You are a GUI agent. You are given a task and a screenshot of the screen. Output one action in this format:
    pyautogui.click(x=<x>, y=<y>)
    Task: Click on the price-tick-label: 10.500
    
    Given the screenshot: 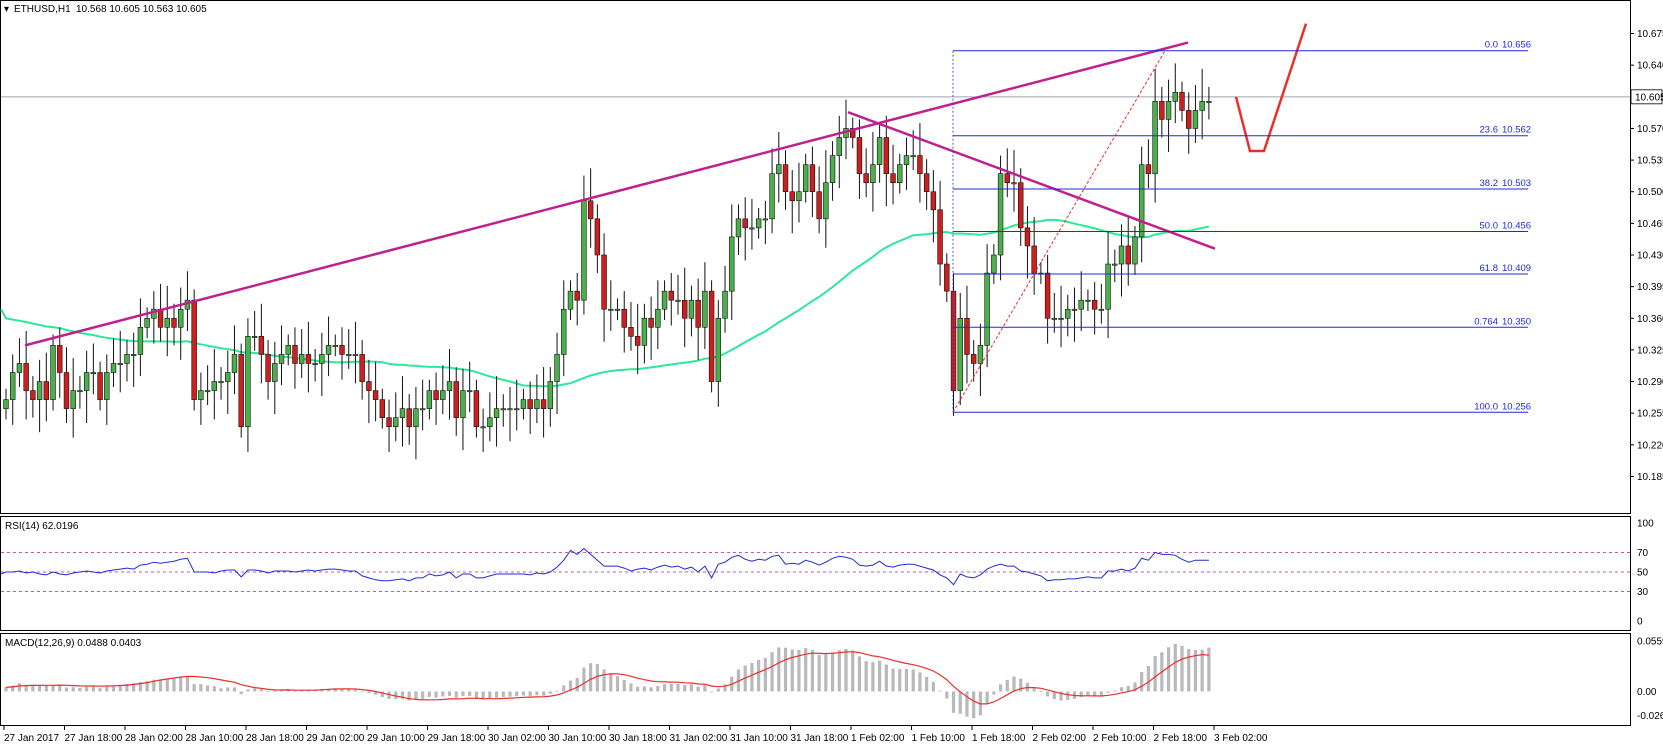 What is the action you would take?
    pyautogui.click(x=1650, y=192)
    